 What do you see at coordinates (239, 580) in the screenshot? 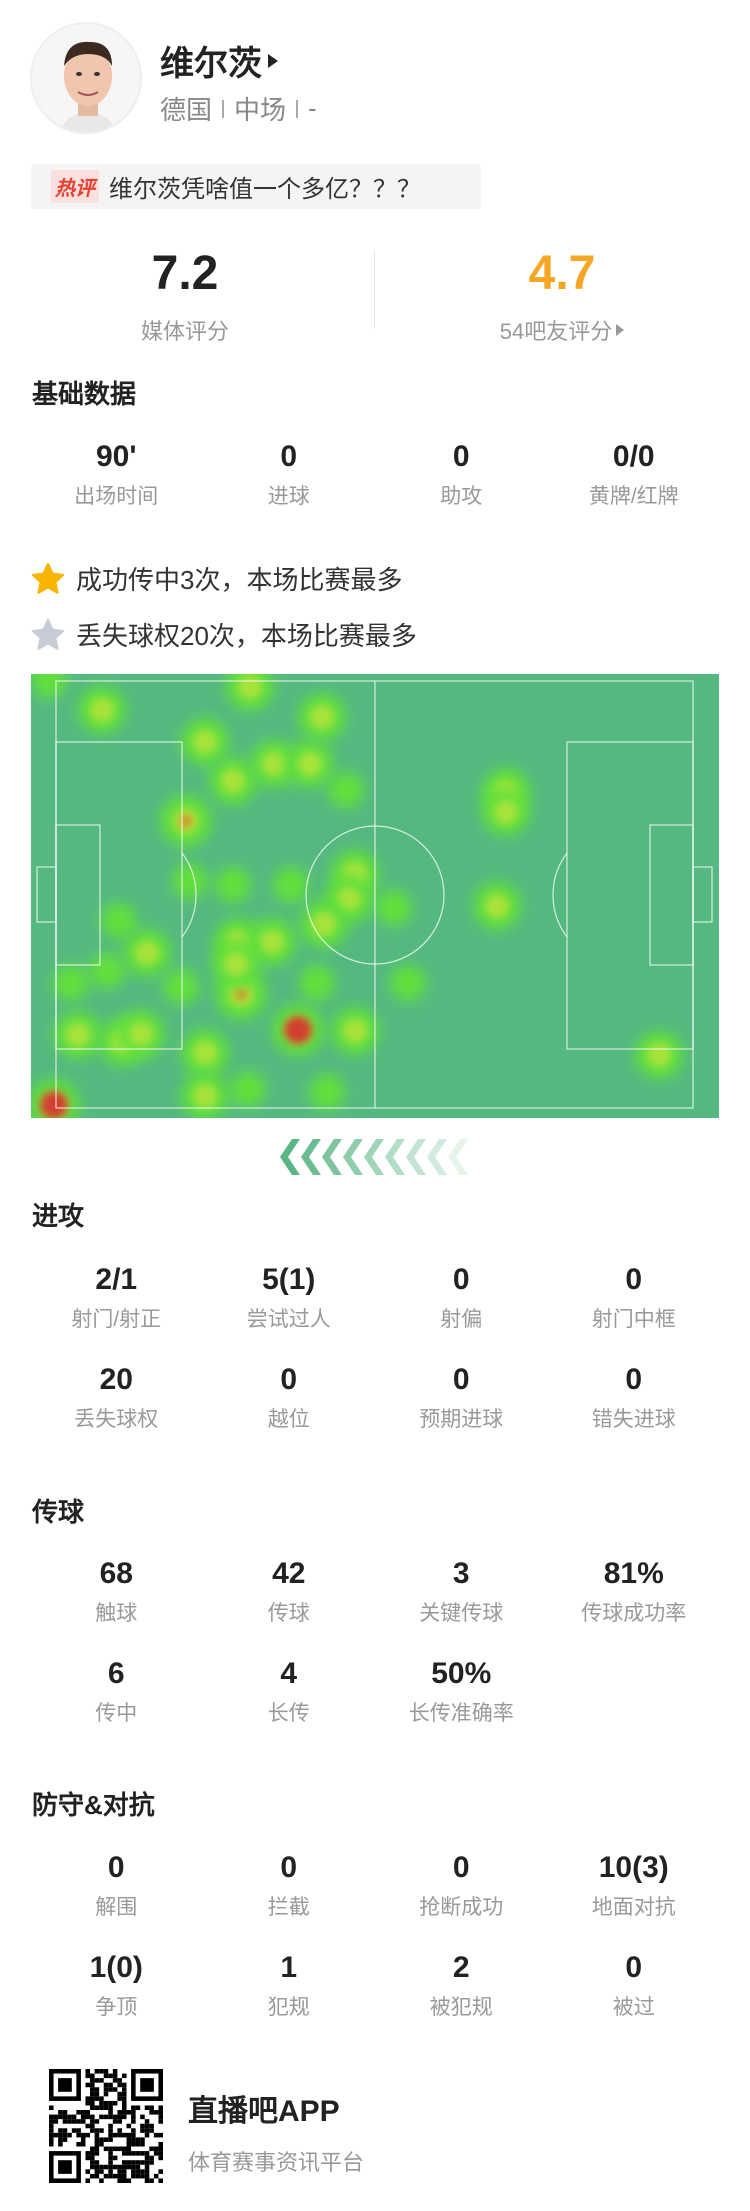
I see `highlight-text: 成功传中3次，本场比赛最多` at bounding box center [239, 580].